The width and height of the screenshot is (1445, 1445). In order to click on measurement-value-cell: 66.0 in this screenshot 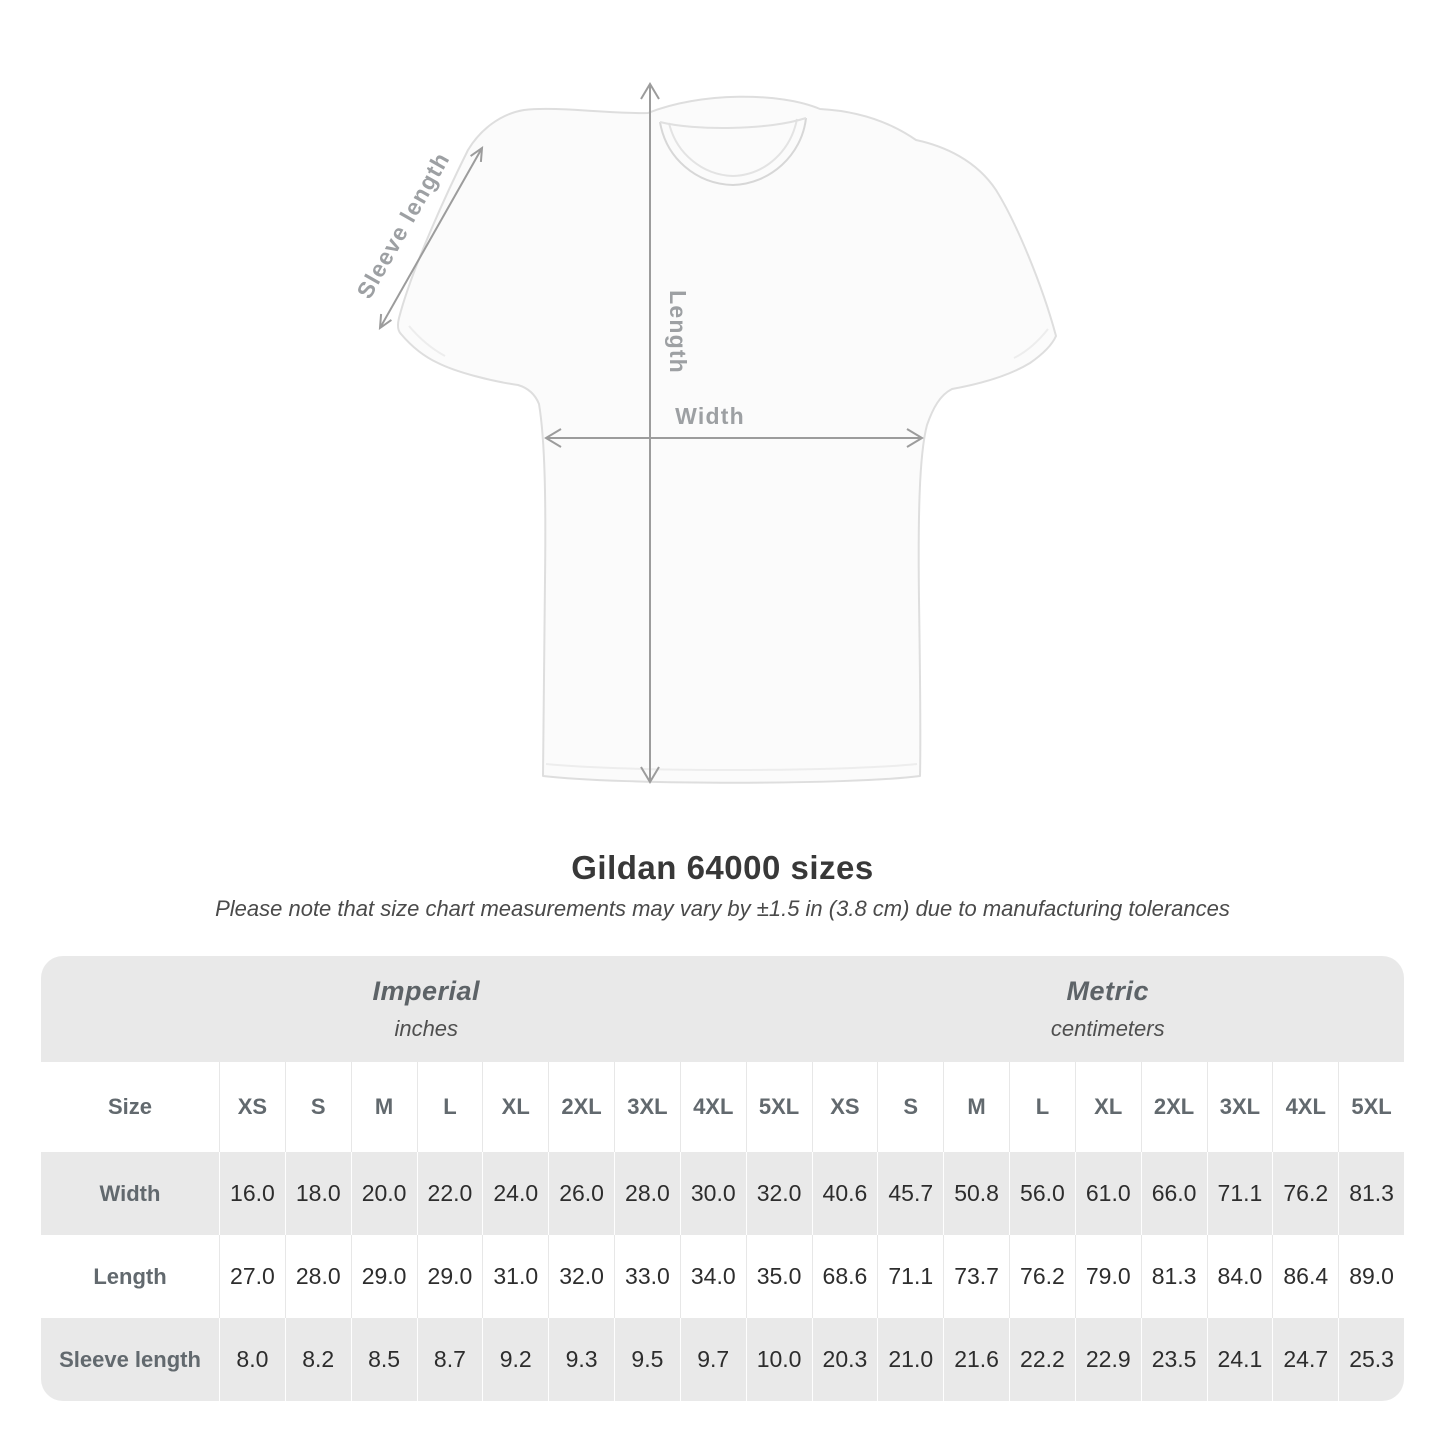, I will do `click(1173, 1193)`.